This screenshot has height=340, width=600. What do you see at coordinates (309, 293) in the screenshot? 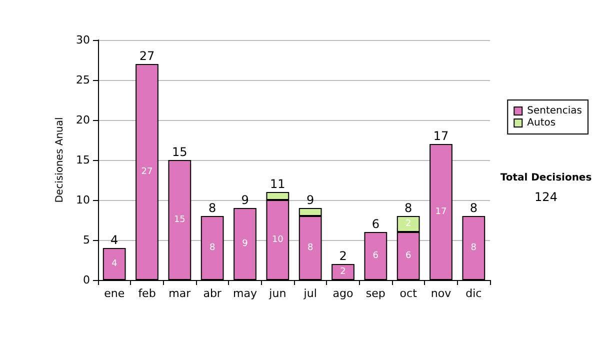
I see `x-tick-label: jul` at bounding box center [309, 293].